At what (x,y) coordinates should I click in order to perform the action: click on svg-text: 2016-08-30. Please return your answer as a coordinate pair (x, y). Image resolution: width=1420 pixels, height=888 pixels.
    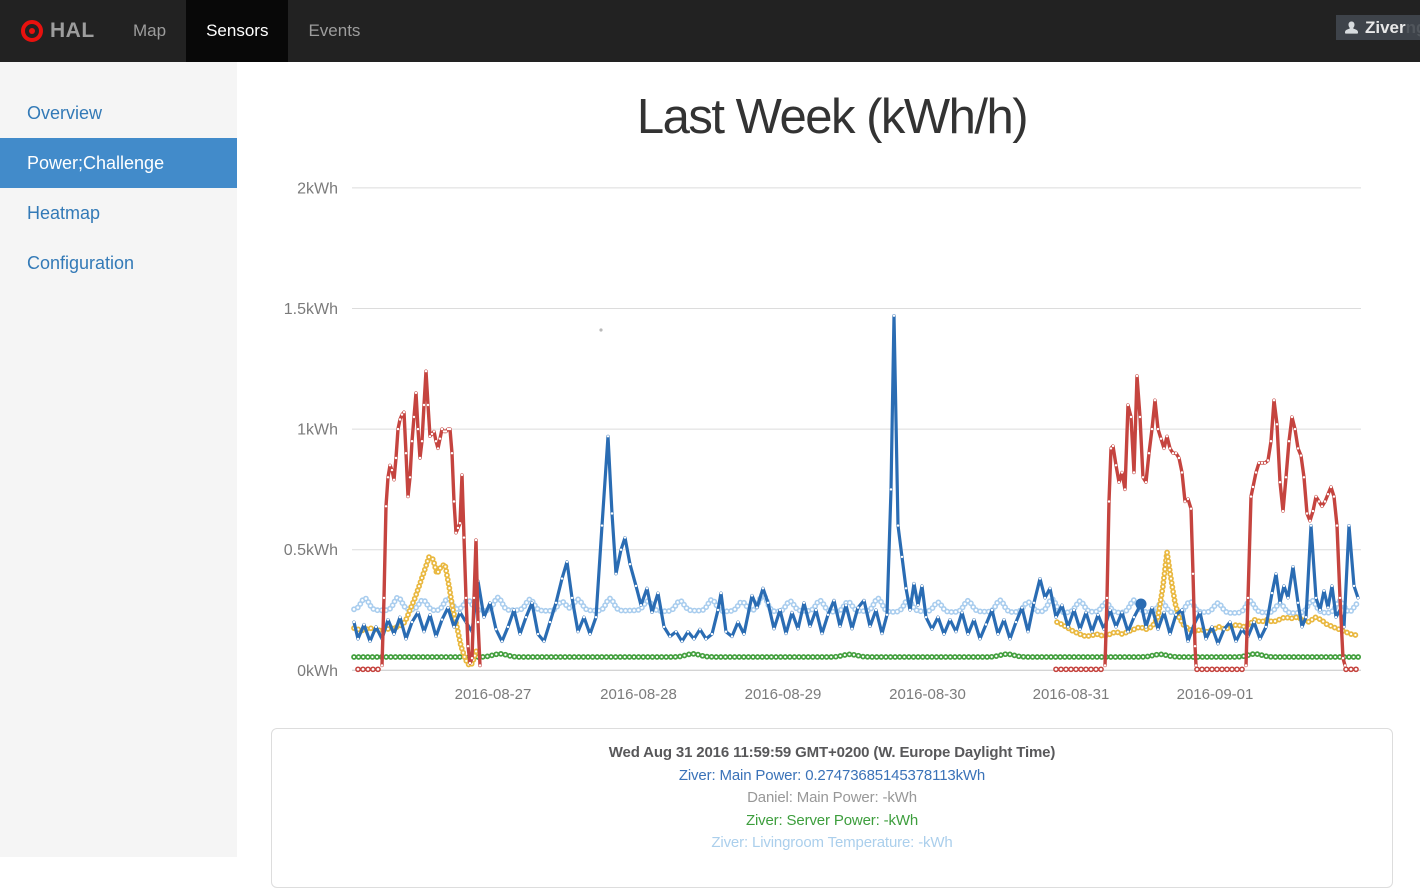
    Looking at the image, I should click on (927, 694).